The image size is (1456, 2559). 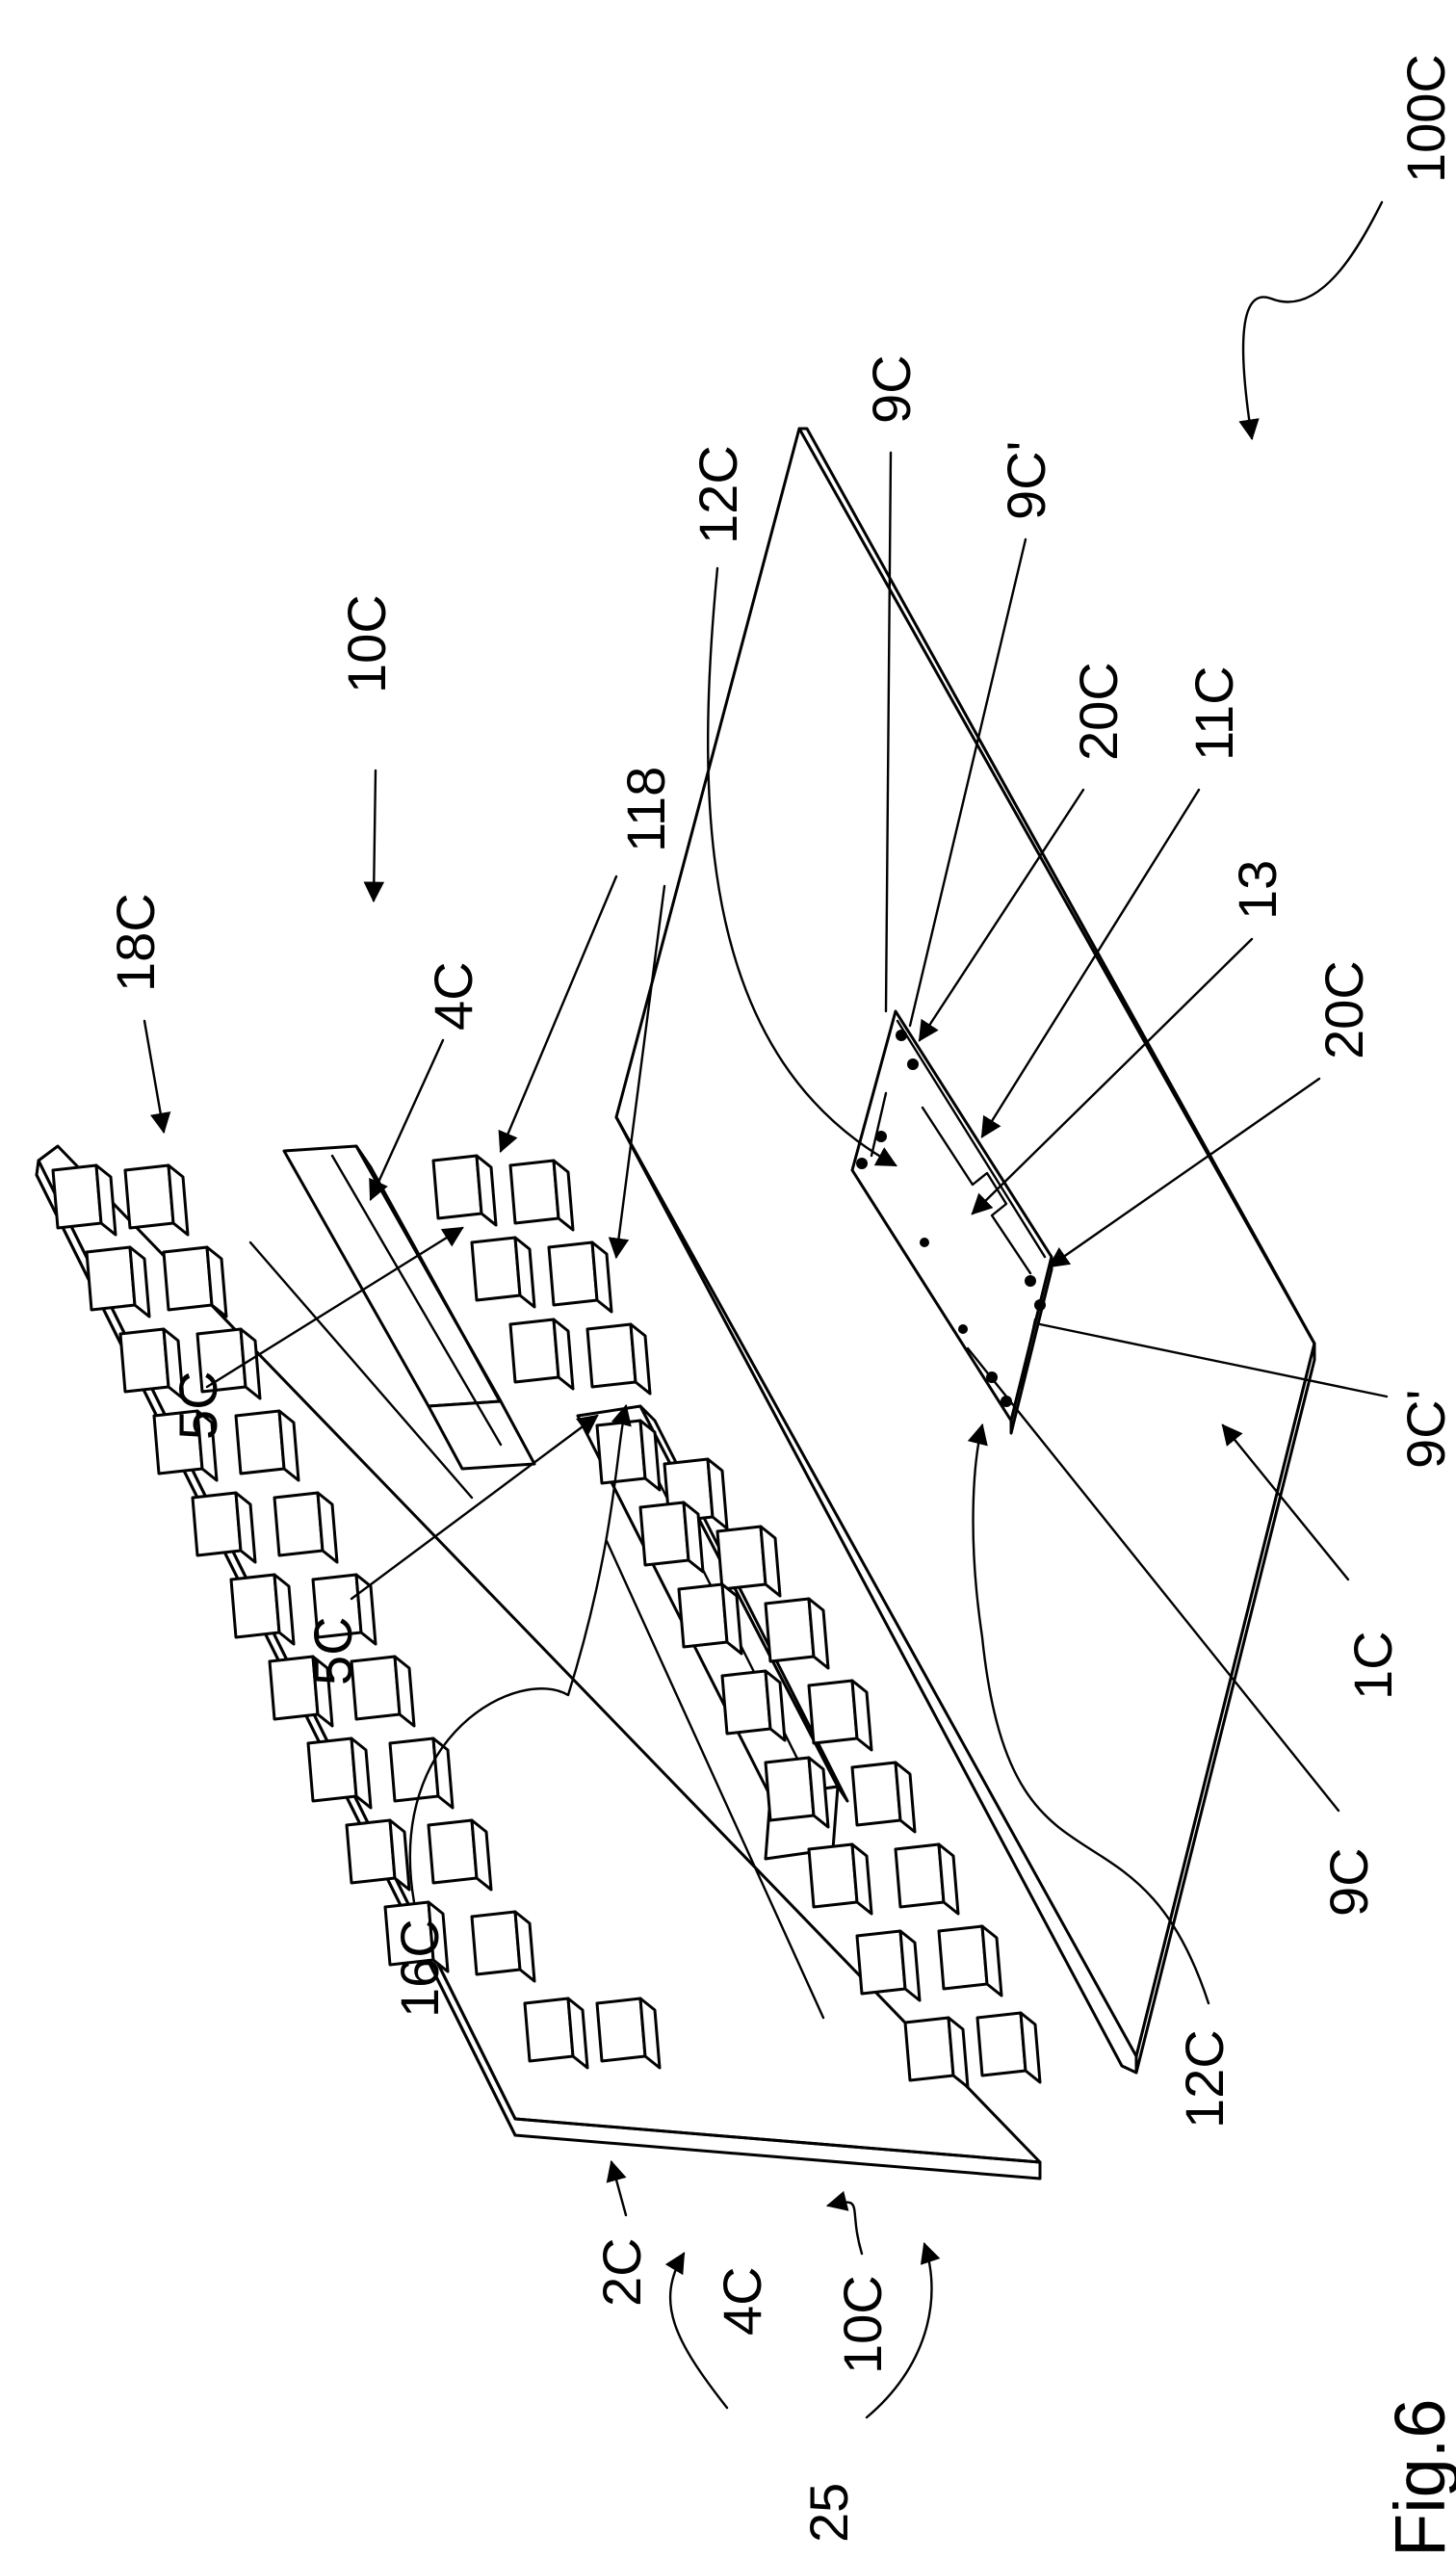 I want to click on label-4C-bot: 4C, so click(x=742, y=2301).